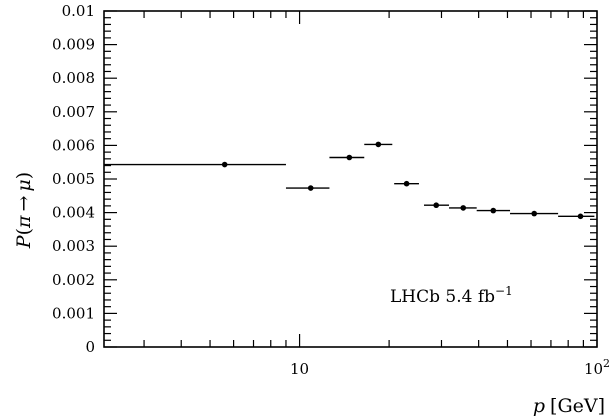 The height and width of the screenshot is (419, 612). What do you see at coordinates (606, 363) in the screenshot?
I see `x-tick-exponent: 2` at bounding box center [606, 363].